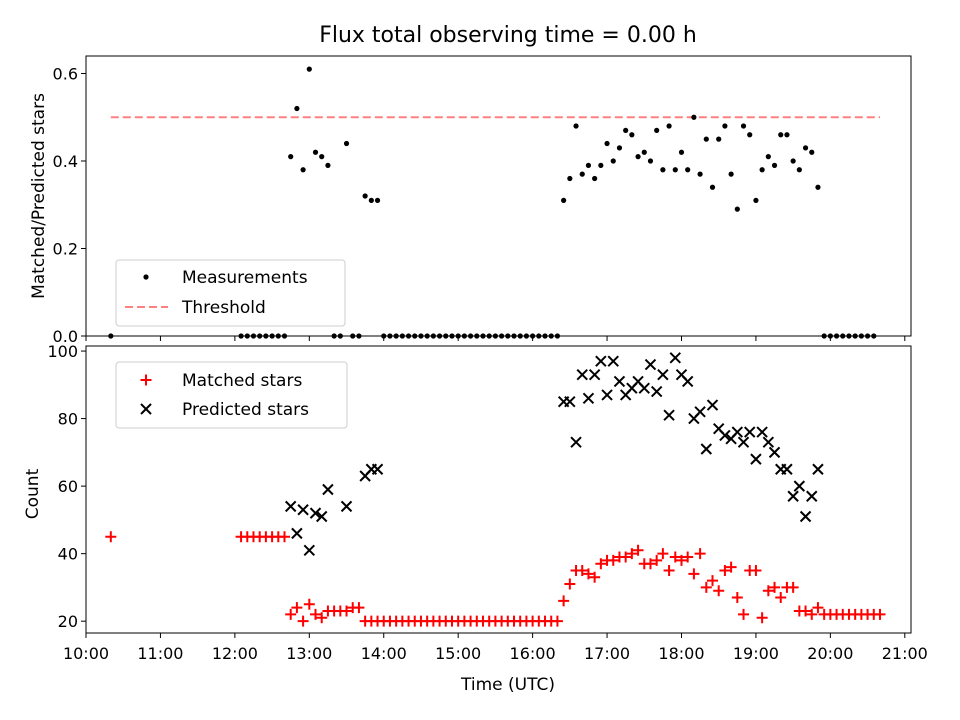 This screenshot has width=960, height=720. What do you see at coordinates (33, 493) in the screenshot?
I see `count-y-axis-label: Count` at bounding box center [33, 493].